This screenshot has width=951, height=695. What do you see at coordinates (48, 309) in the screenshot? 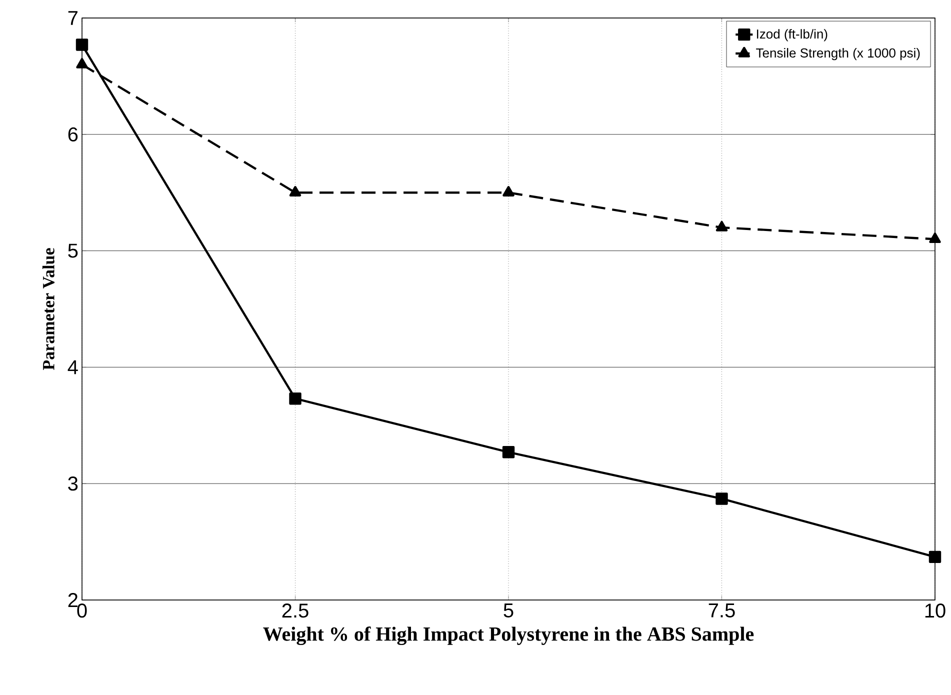
I see `y-axis-title: Parameter Value` at bounding box center [48, 309].